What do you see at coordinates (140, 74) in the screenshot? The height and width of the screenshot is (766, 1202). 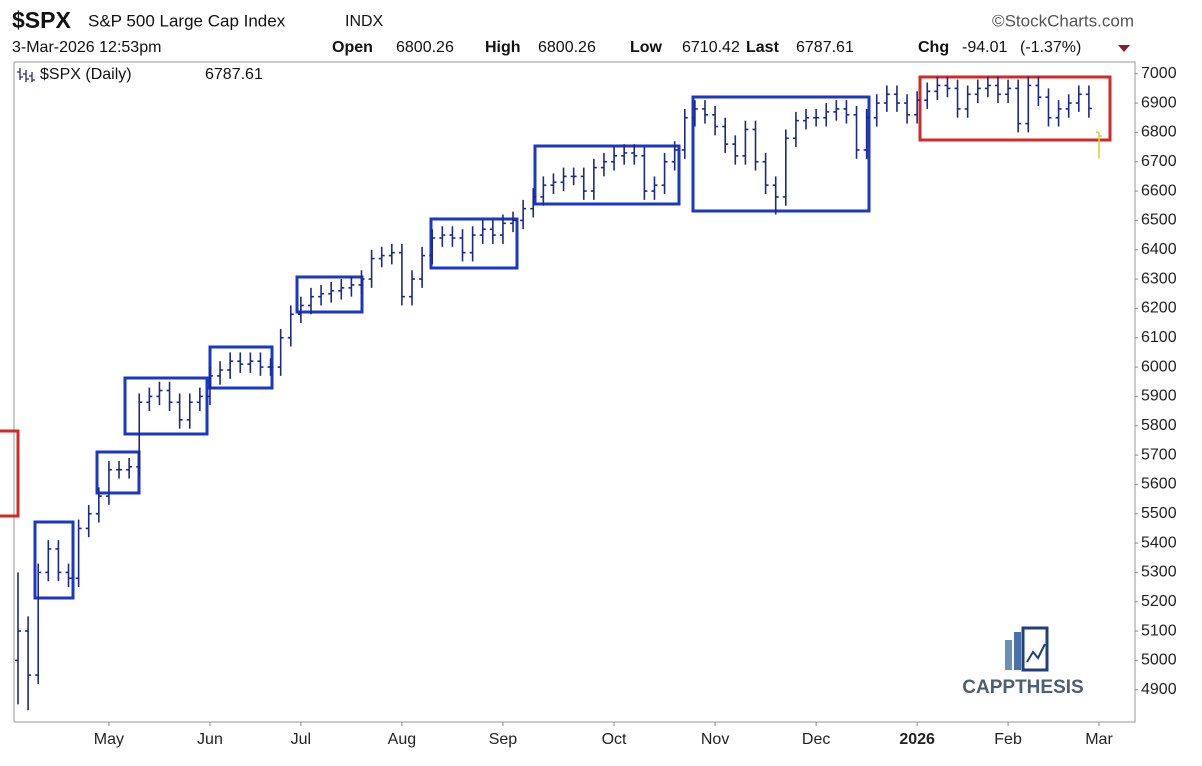 I see `legend: $SPX (Daily) 6787.61` at bounding box center [140, 74].